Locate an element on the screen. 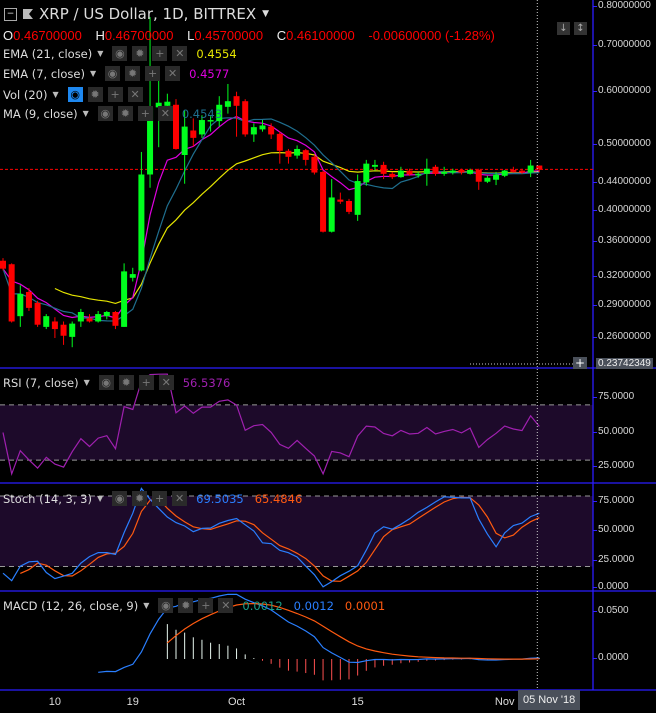  legend-vol: Vol (20) ▼ ◉ ✹ + ✕ is located at coordinates (73, 94).